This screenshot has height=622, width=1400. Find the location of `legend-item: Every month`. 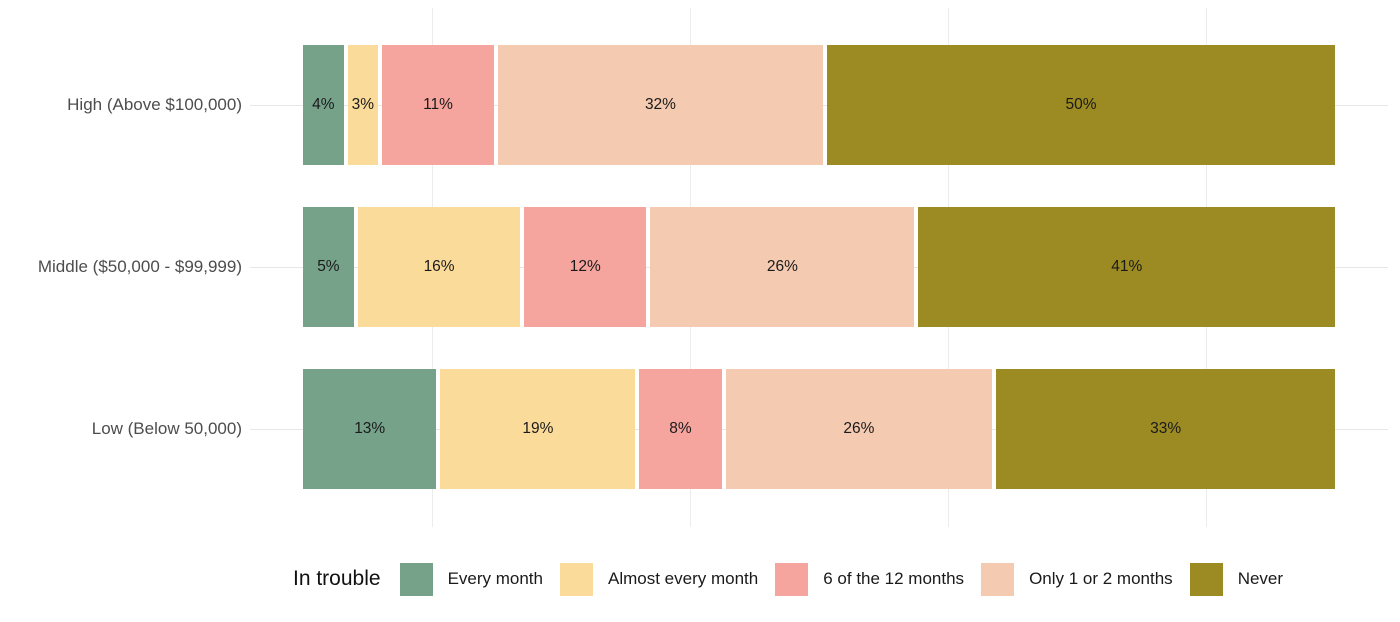

legend-item: Every month is located at coordinates (471, 579).